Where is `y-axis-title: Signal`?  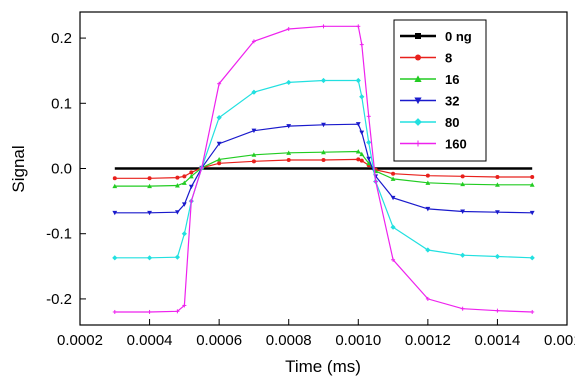
y-axis-title: Signal is located at coordinates (18, 168).